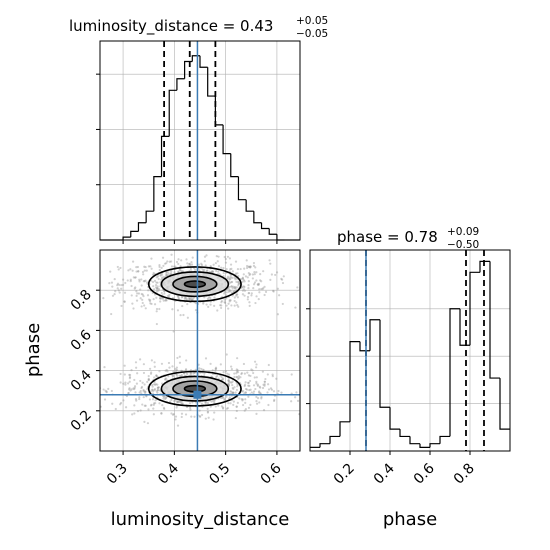  Describe the element at coordinates (387, 237) in the screenshot. I see `title-phase: phase = 0.78` at that location.